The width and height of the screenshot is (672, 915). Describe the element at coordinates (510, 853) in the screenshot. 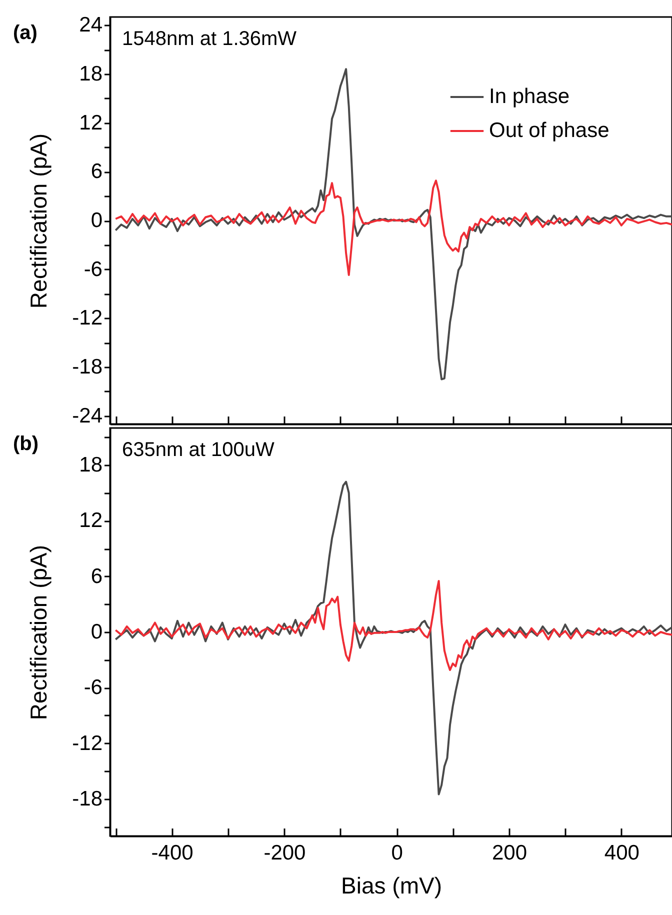

I see `x-tick-label: 200` at that location.